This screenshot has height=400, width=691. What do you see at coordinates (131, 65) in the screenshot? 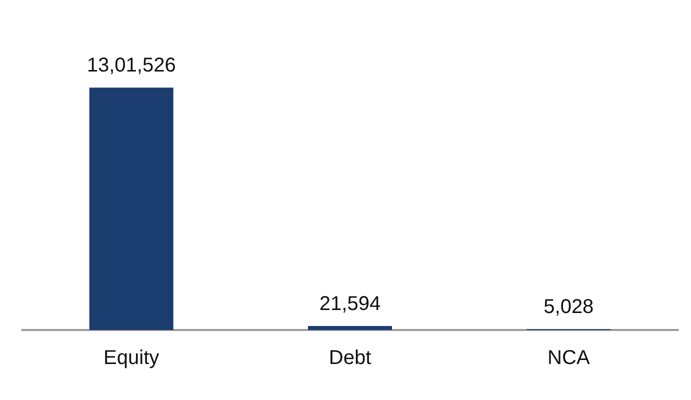
I see `data-label: 13,01,526` at bounding box center [131, 65].